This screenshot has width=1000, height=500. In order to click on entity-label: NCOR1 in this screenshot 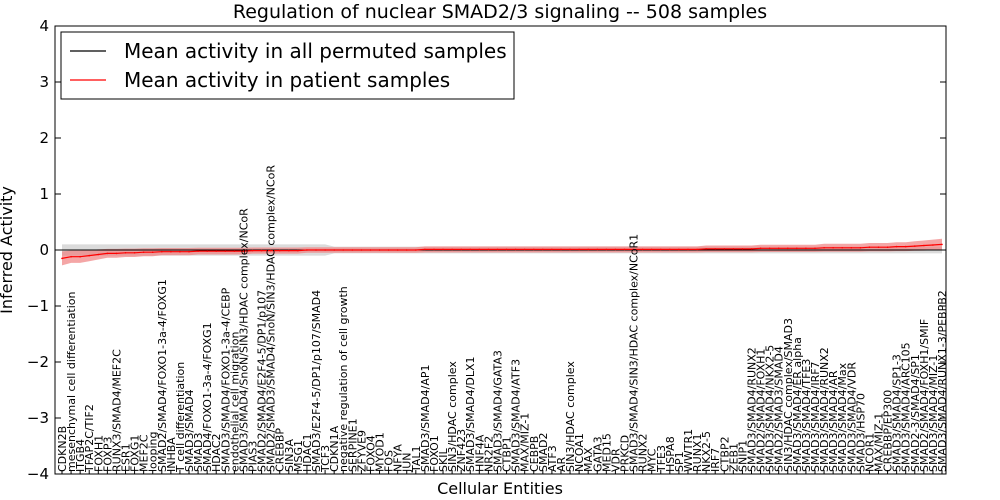, I will do `click(869, 452)`.